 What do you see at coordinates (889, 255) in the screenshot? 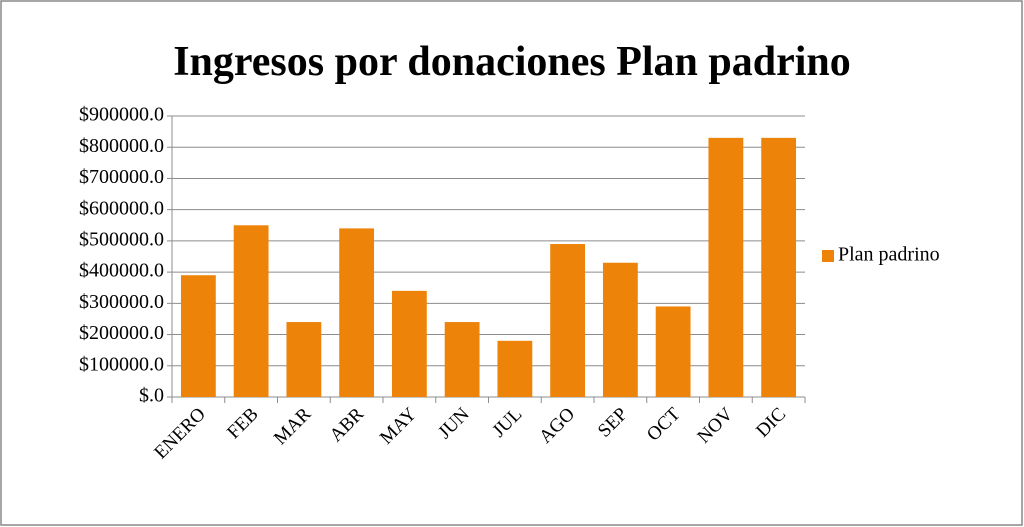
I see `legend-label: Plan padrino` at bounding box center [889, 255].